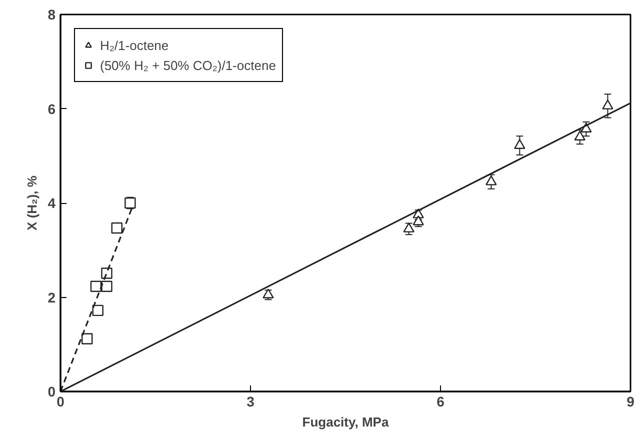 The width and height of the screenshot is (642, 432). What do you see at coordinates (630, 402) in the screenshot?
I see `x-tick-label: 9` at bounding box center [630, 402].